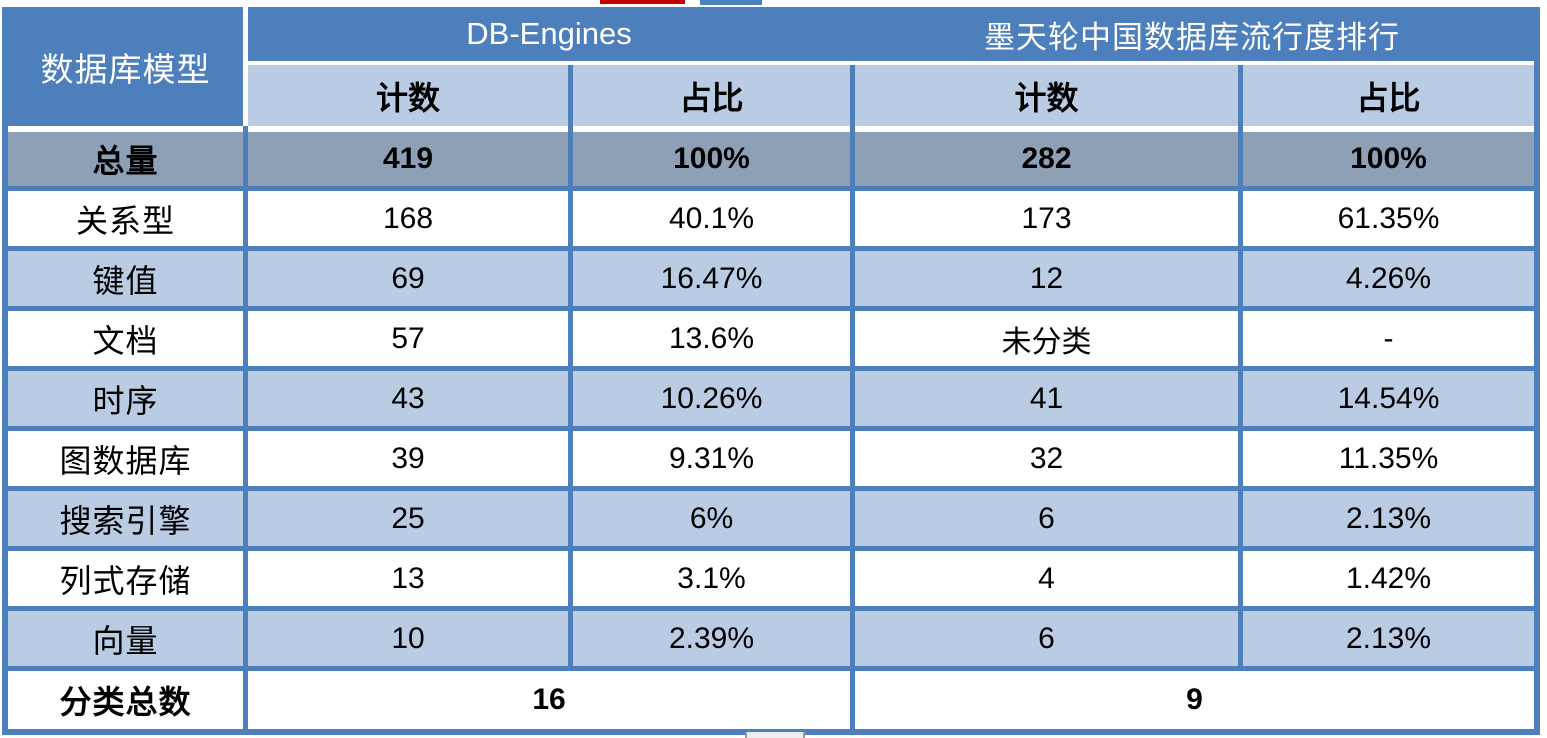  What do you see at coordinates (771, 129) in the screenshot?
I see `header-body-separator` at bounding box center [771, 129].